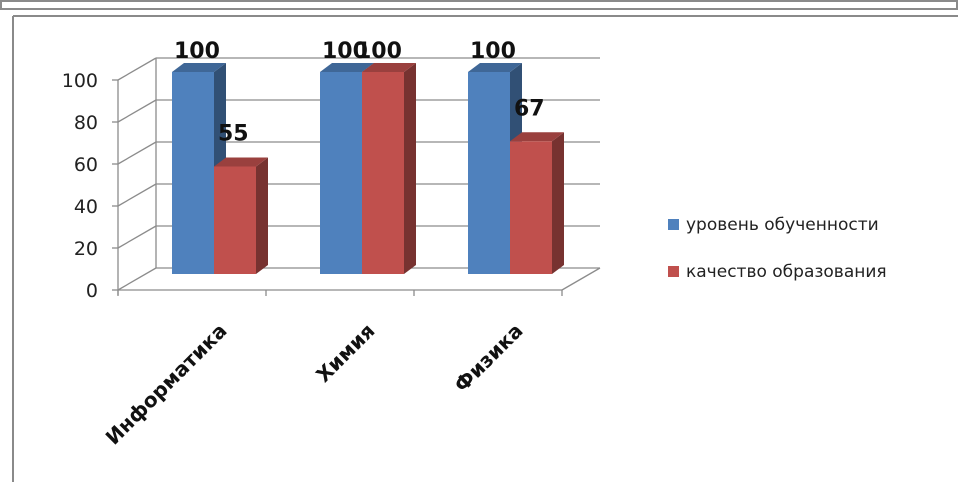  What do you see at coordinates (488, 358) in the screenshot?
I see `category-label: Физика` at bounding box center [488, 358].